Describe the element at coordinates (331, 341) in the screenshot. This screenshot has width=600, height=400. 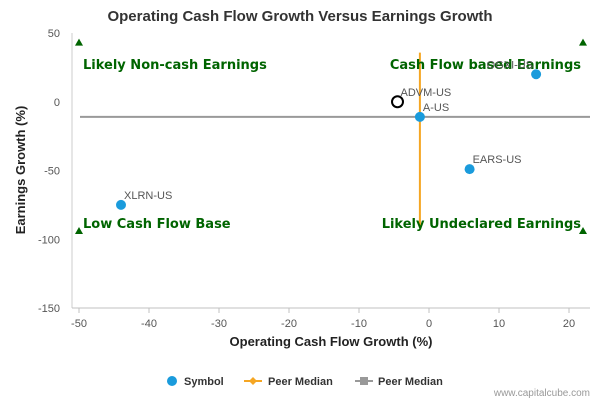
I see `x-axis-title: Operating Cash Flow Growth (%)` at that location.